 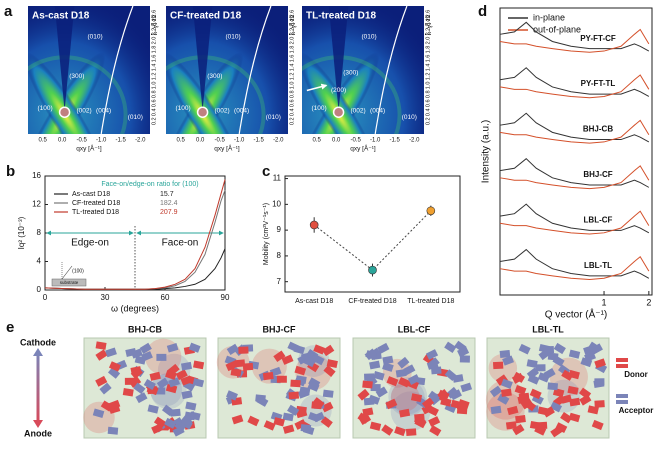 What do you see at coordinates (64, 58) in the screenshot?
I see `detector-gap` at bounding box center [64, 58].